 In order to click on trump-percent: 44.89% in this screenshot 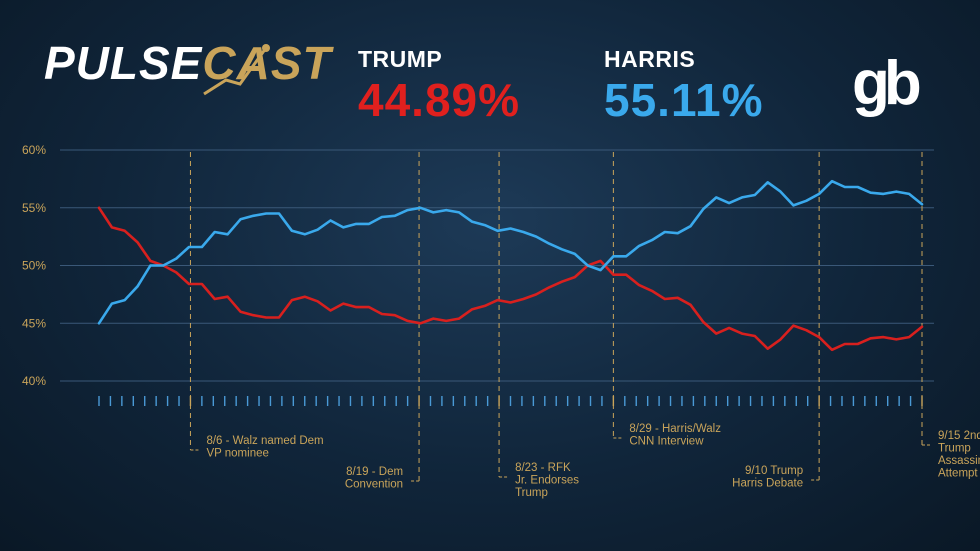, I will do `click(439, 100)`.